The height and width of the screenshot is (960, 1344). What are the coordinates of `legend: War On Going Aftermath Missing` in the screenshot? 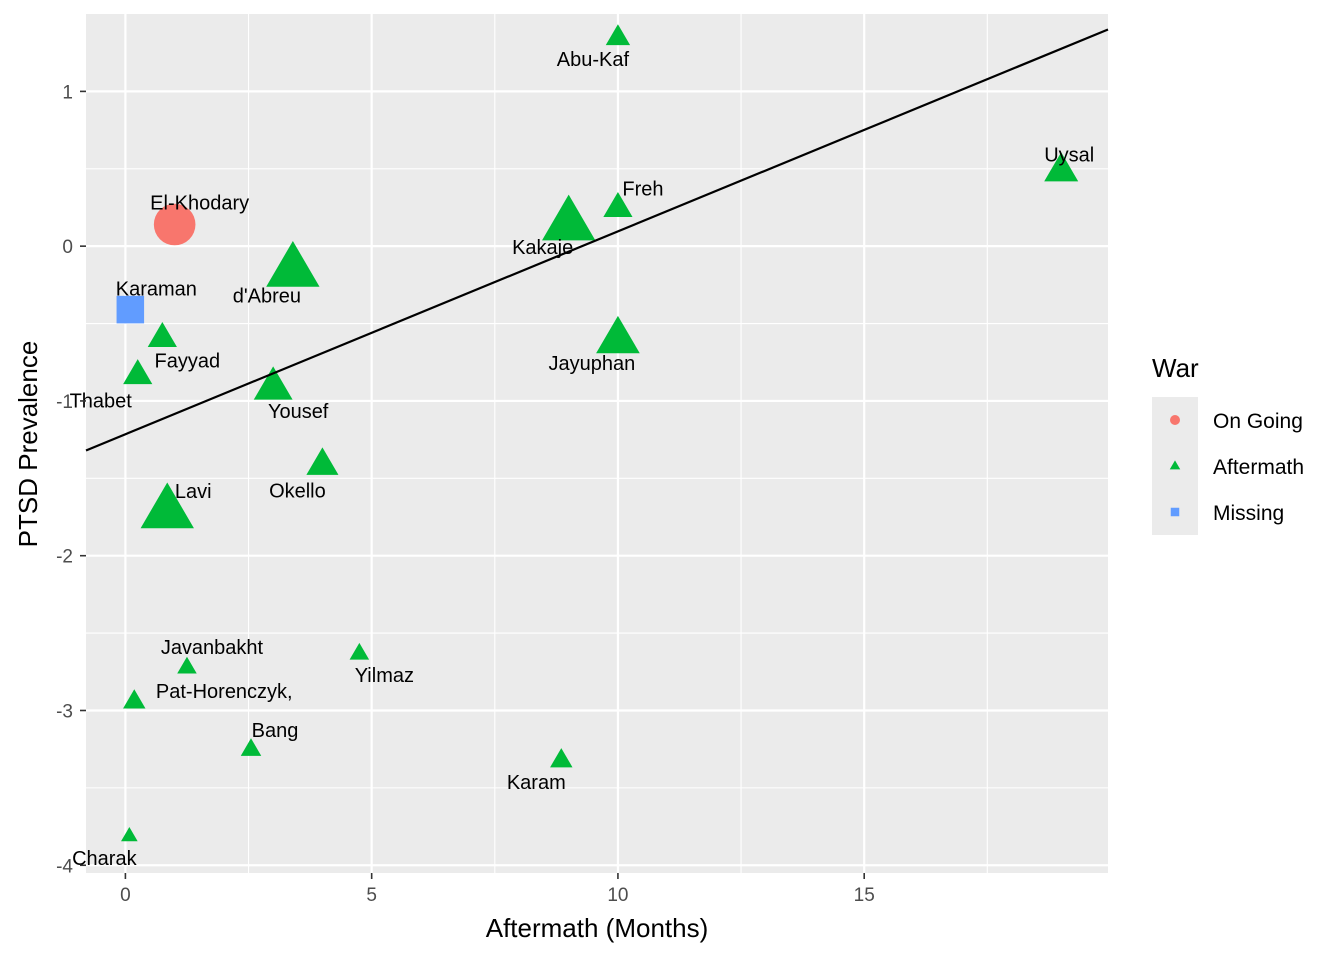 It's located at (1228, 444).